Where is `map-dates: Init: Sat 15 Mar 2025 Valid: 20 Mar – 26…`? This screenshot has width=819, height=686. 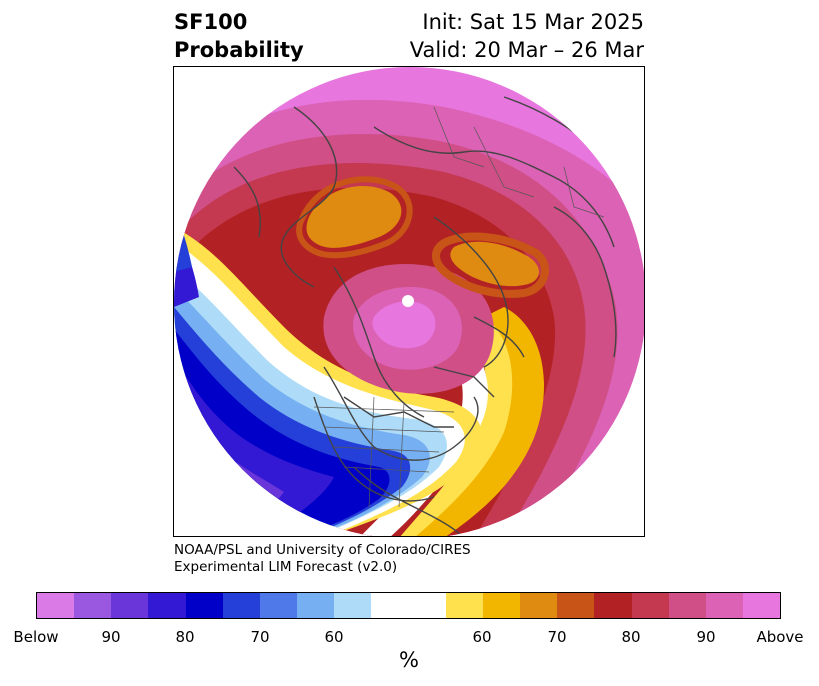
map-dates: Init: Sat 15 Mar 2025 Valid: 20 Mar – 26… is located at coordinates (527, 36).